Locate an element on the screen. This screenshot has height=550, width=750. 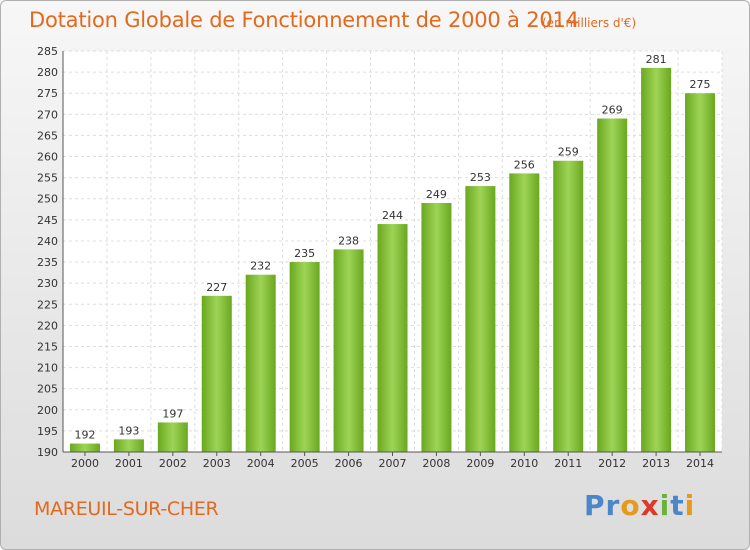
data-label: 244 is located at coordinates (392, 215).